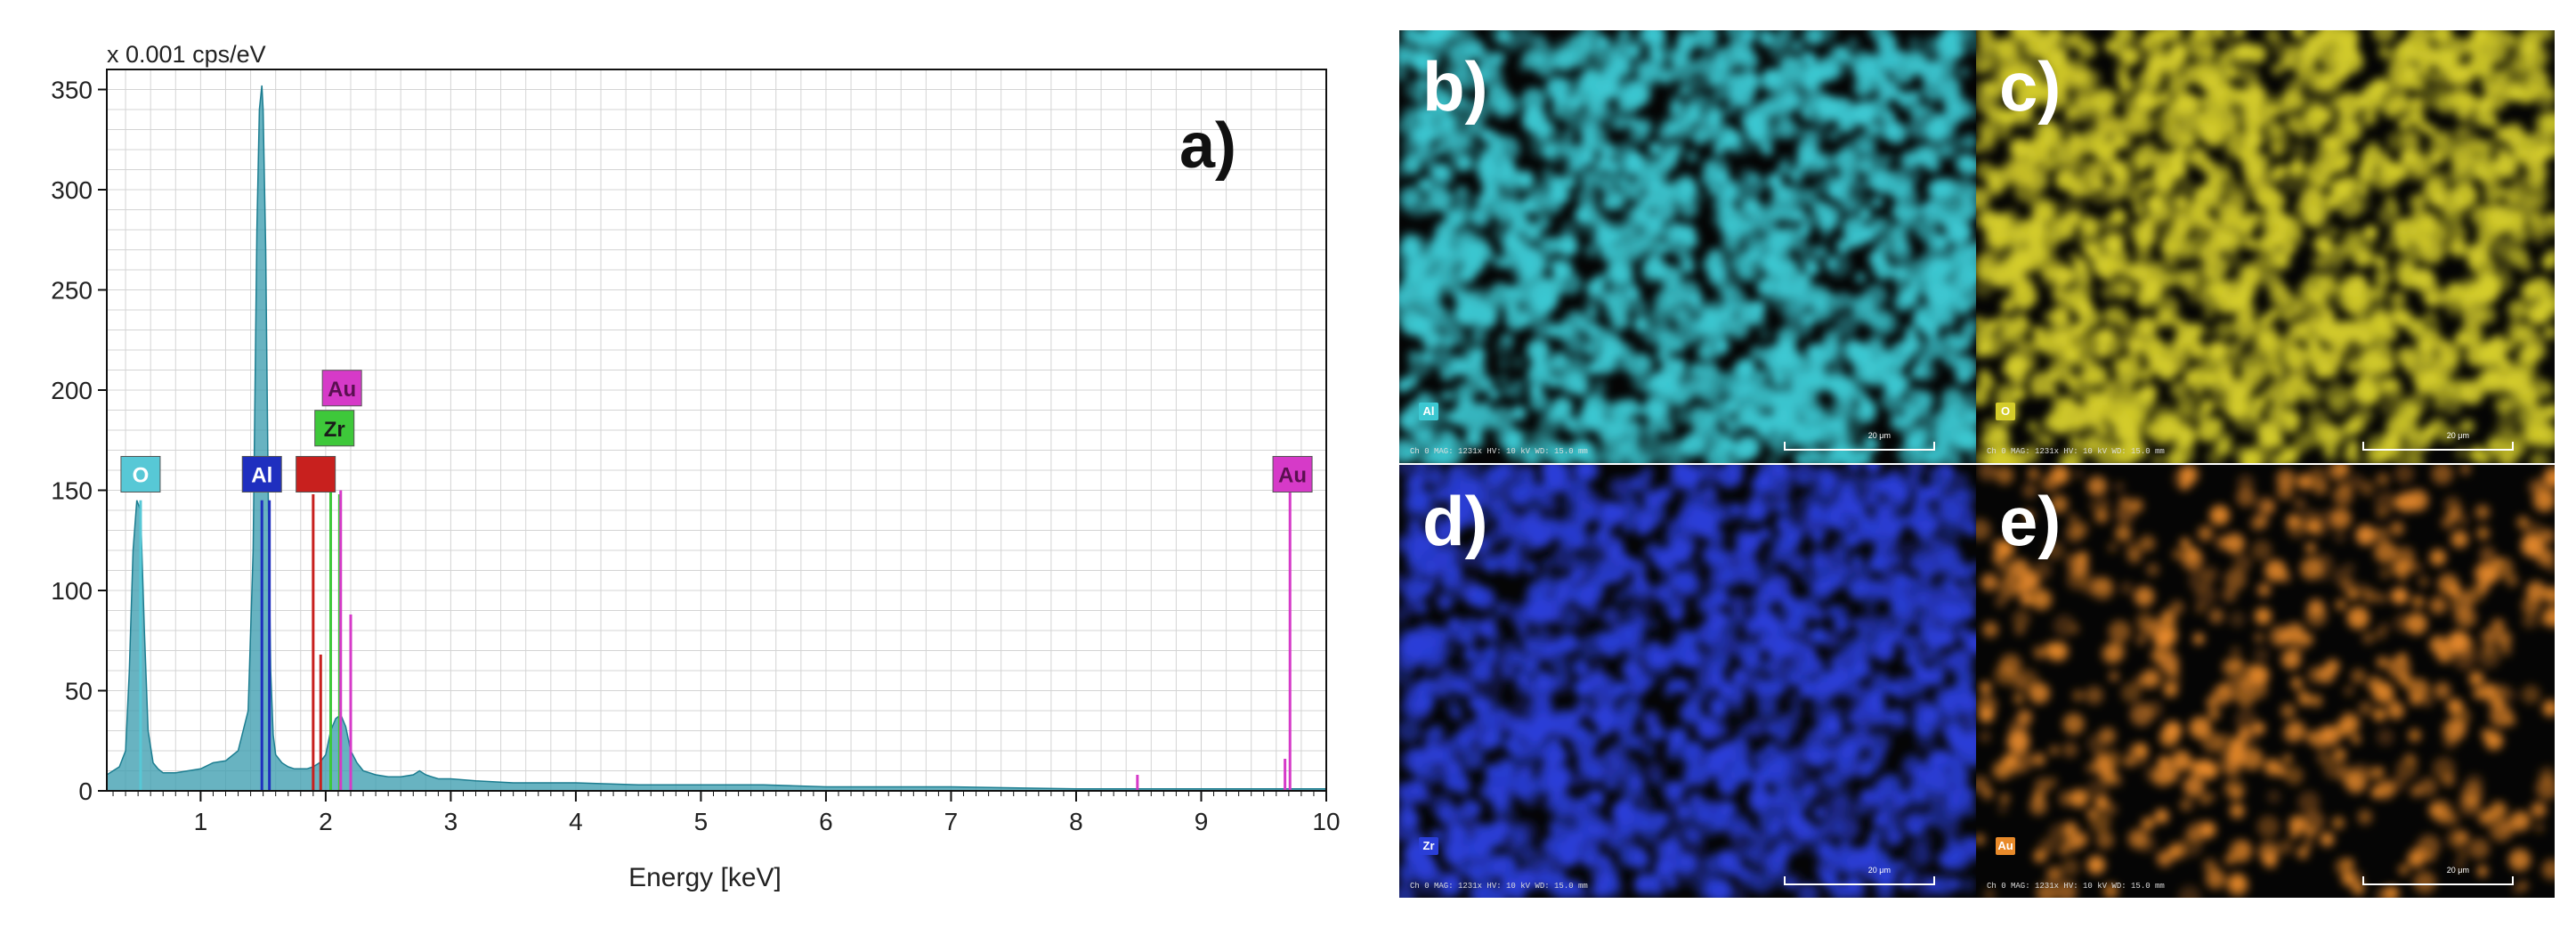 The width and height of the screenshot is (2576, 928). Describe the element at coordinates (86, 791) in the screenshot. I see `y-tick-label: 0` at that location.